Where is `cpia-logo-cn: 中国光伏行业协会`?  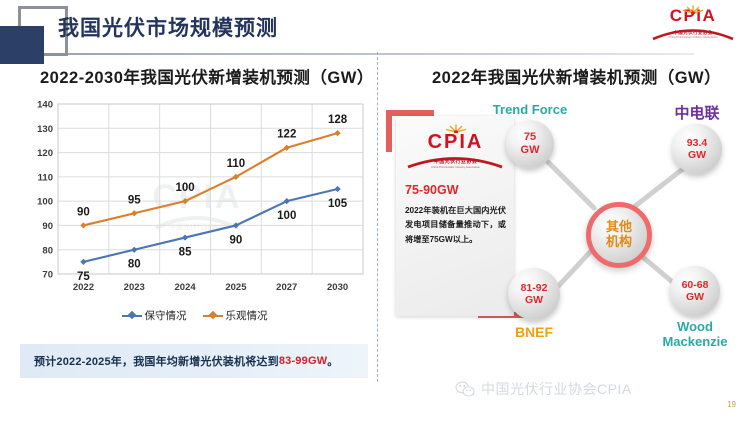
cpia-logo-cn: 中国光伏行业协会 is located at coordinates (693, 32).